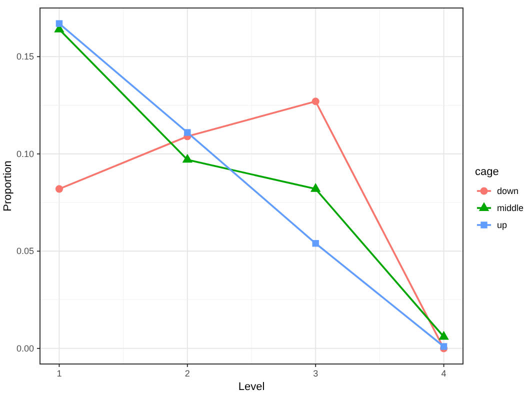  What do you see at coordinates (187, 373) in the screenshot?
I see `x-tick-label: 2` at bounding box center [187, 373].